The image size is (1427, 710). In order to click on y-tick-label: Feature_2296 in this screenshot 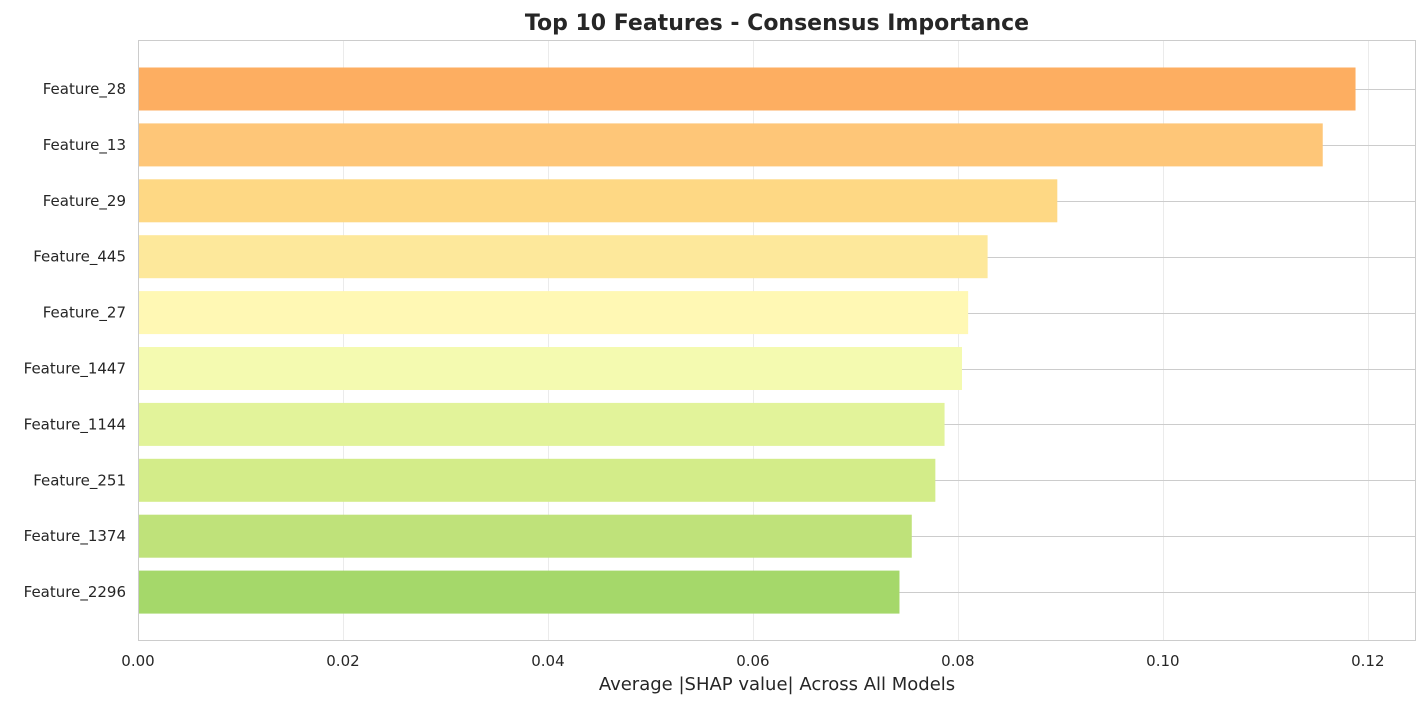, I will do `click(75, 592)`.